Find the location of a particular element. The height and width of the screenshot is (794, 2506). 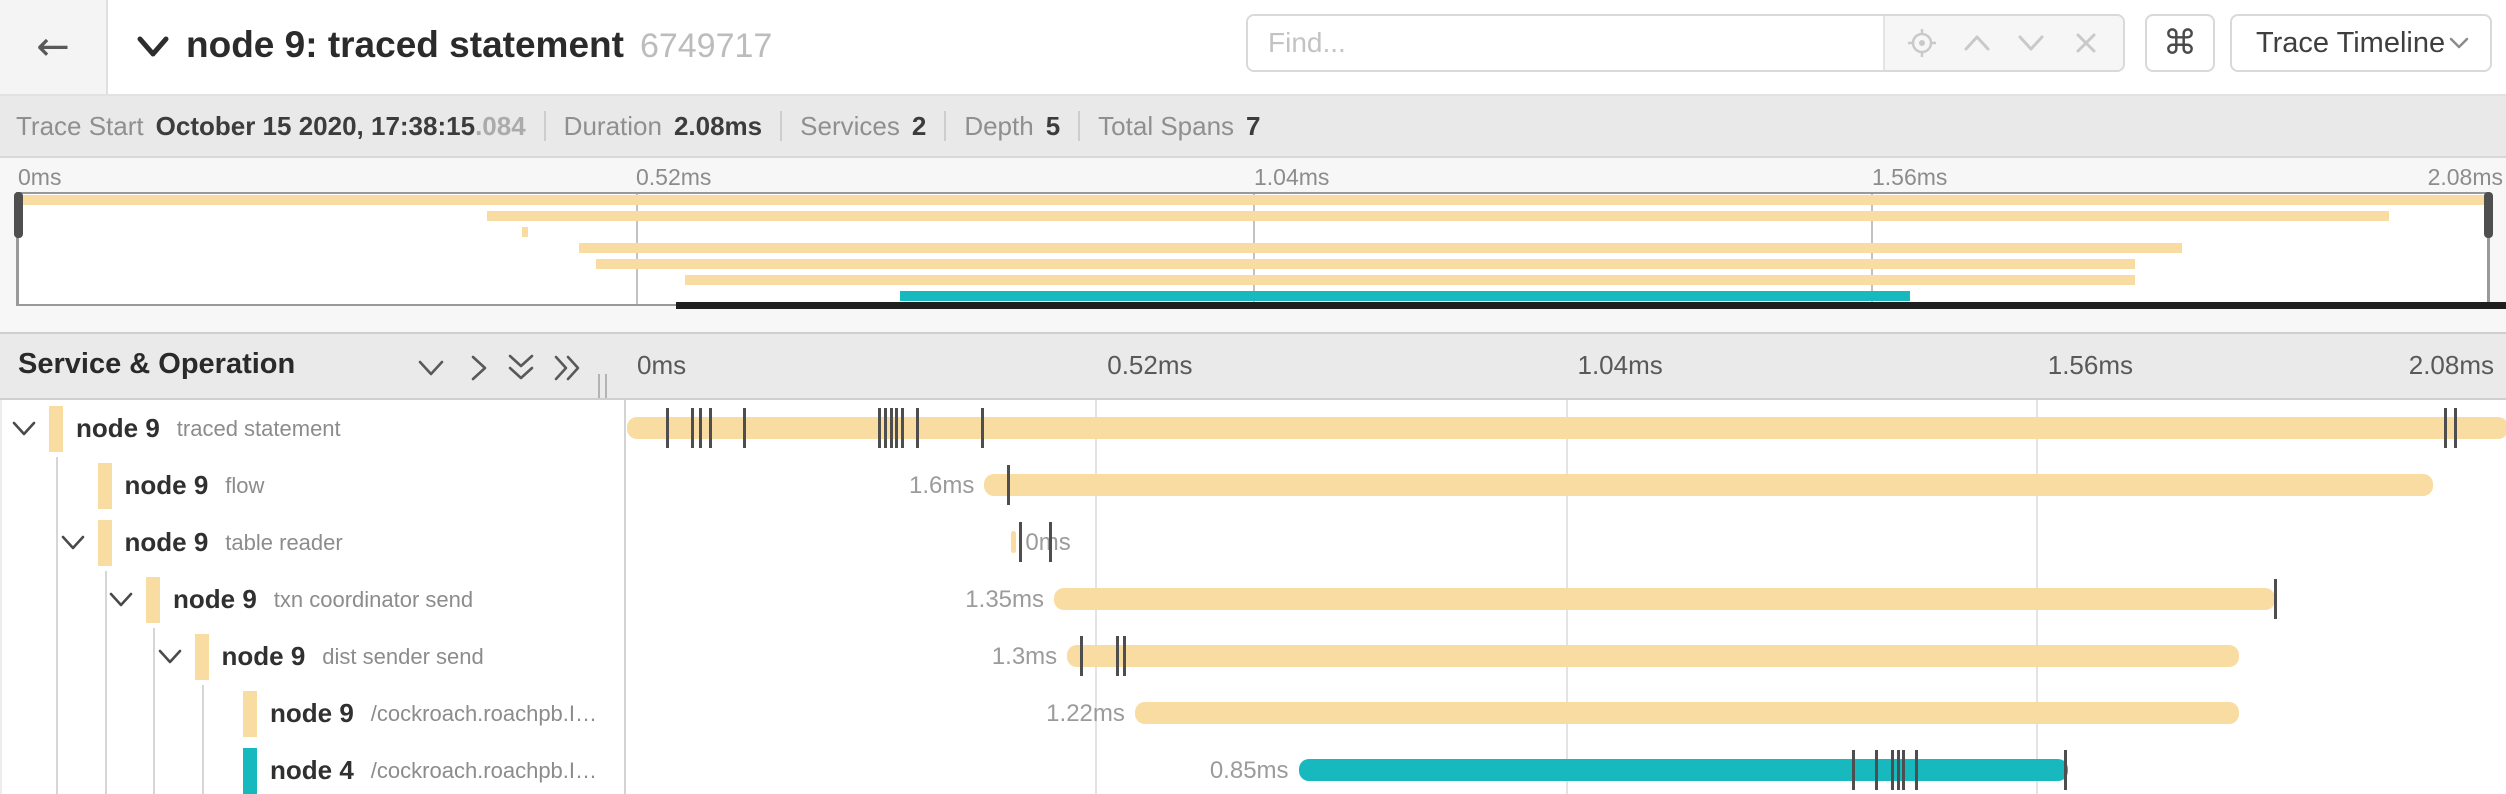

trace-header-collapse-chevron-icon is located at coordinates (153, 47).